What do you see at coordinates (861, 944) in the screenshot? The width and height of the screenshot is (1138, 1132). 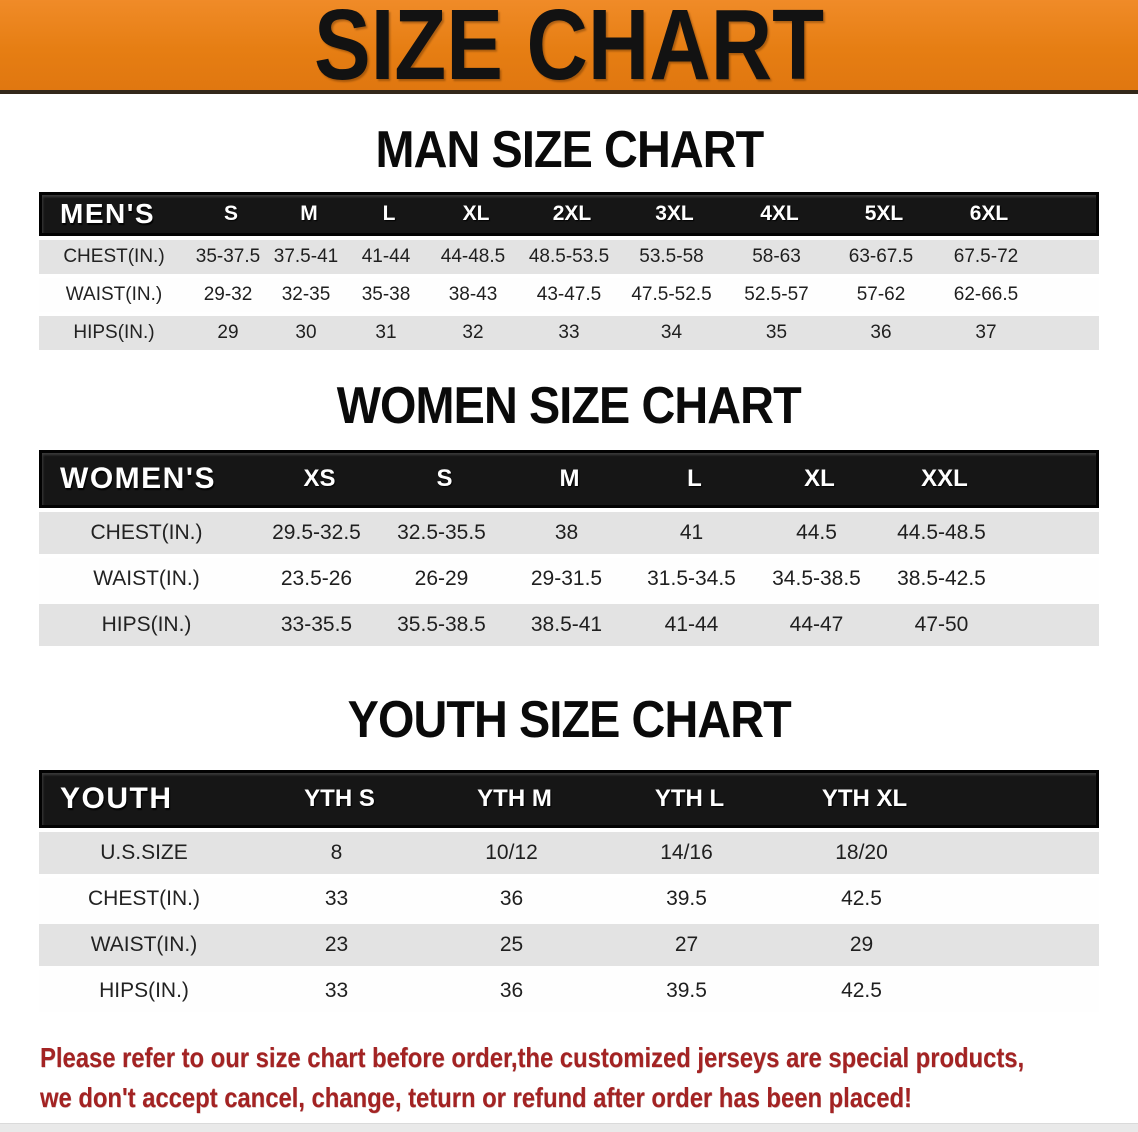 I see `youth-value-2-3: 29` at bounding box center [861, 944].